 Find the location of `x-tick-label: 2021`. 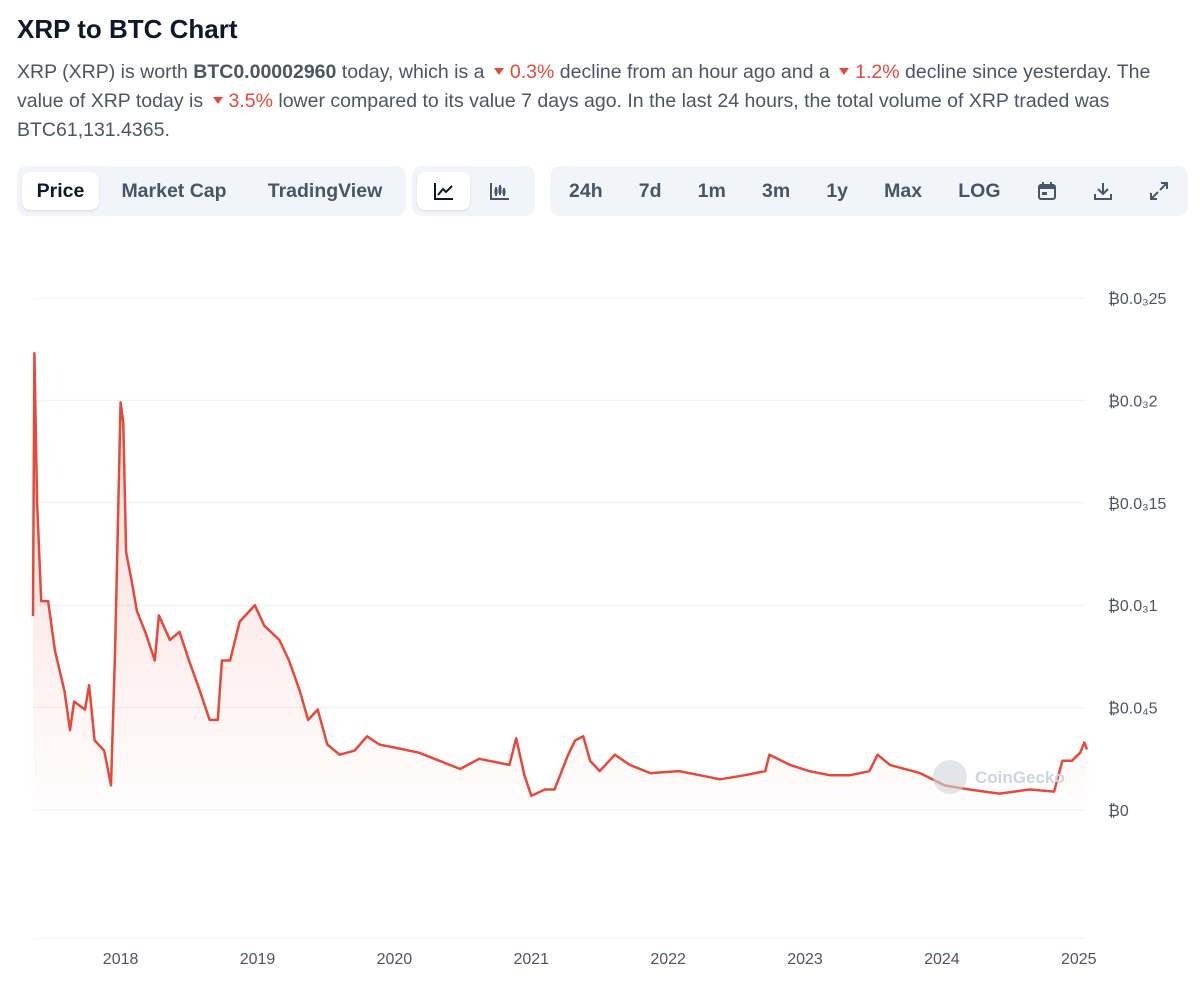

x-tick-label: 2021 is located at coordinates (531, 959).